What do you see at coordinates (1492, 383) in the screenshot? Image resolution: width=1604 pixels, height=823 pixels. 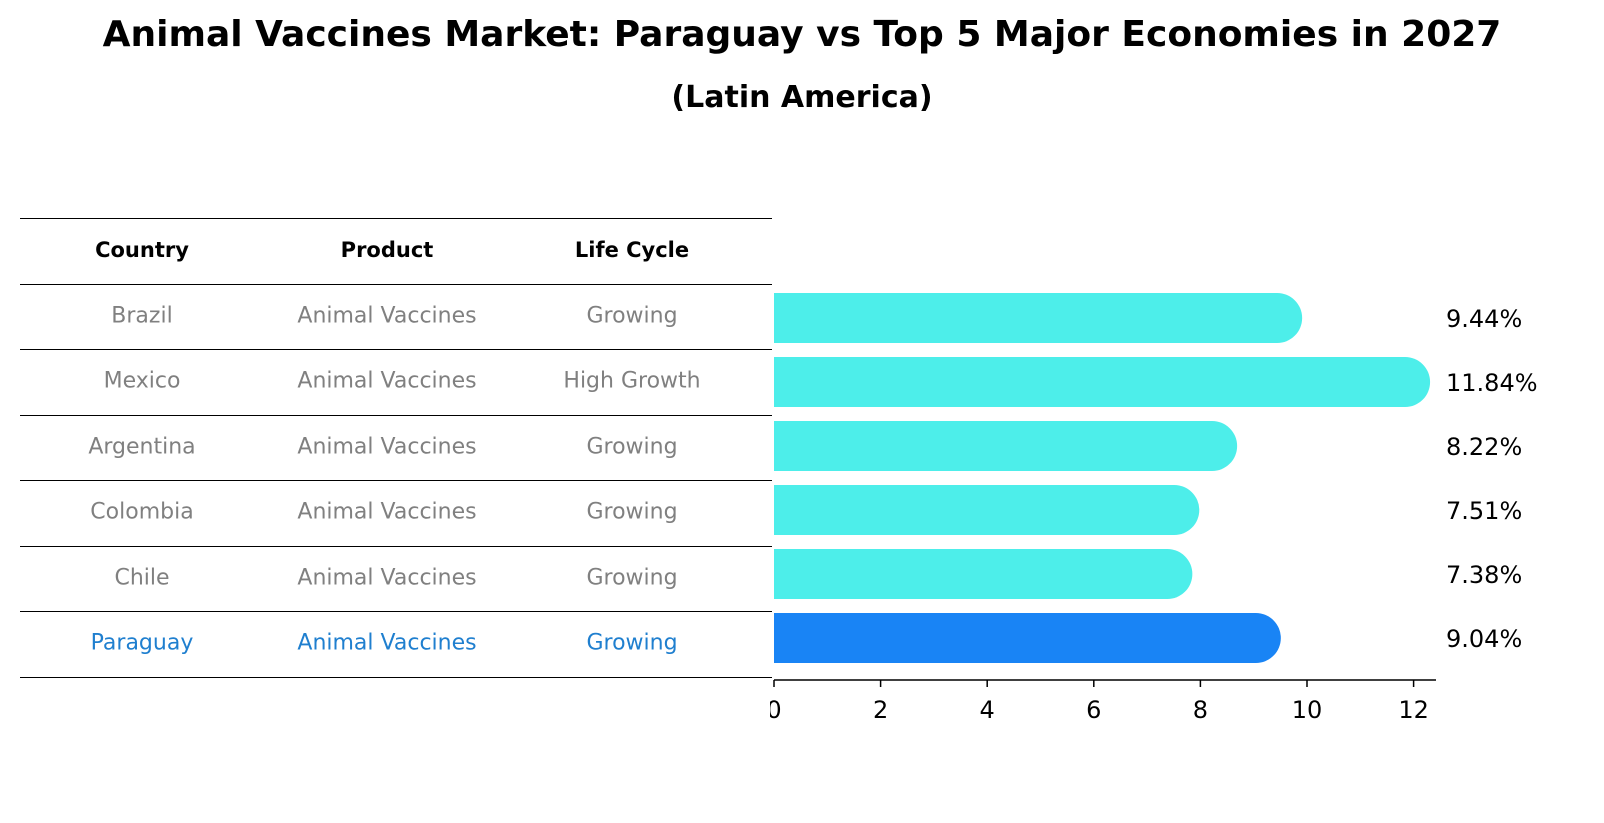 I see `bar-value-label: 11.84%` at bounding box center [1492, 383].